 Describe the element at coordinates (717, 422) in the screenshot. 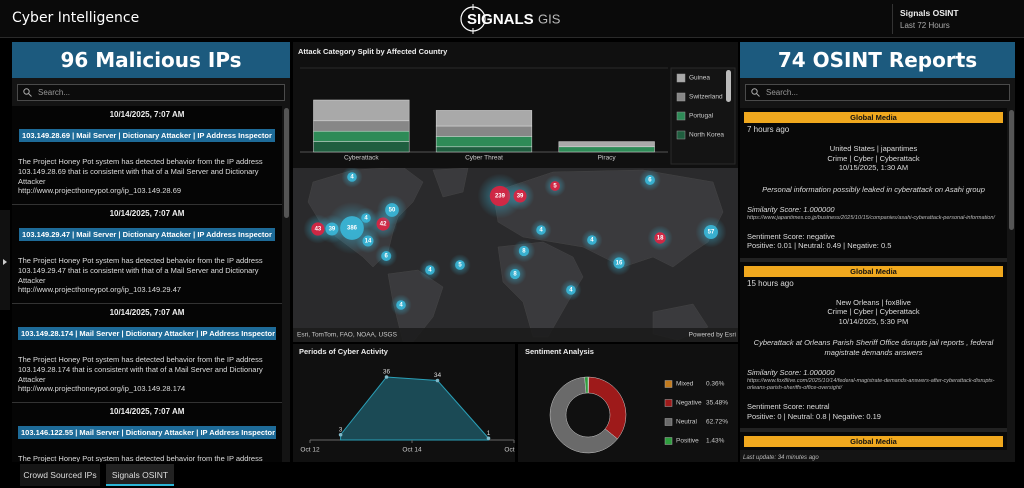

I see `legend-value: 62.72%` at that location.